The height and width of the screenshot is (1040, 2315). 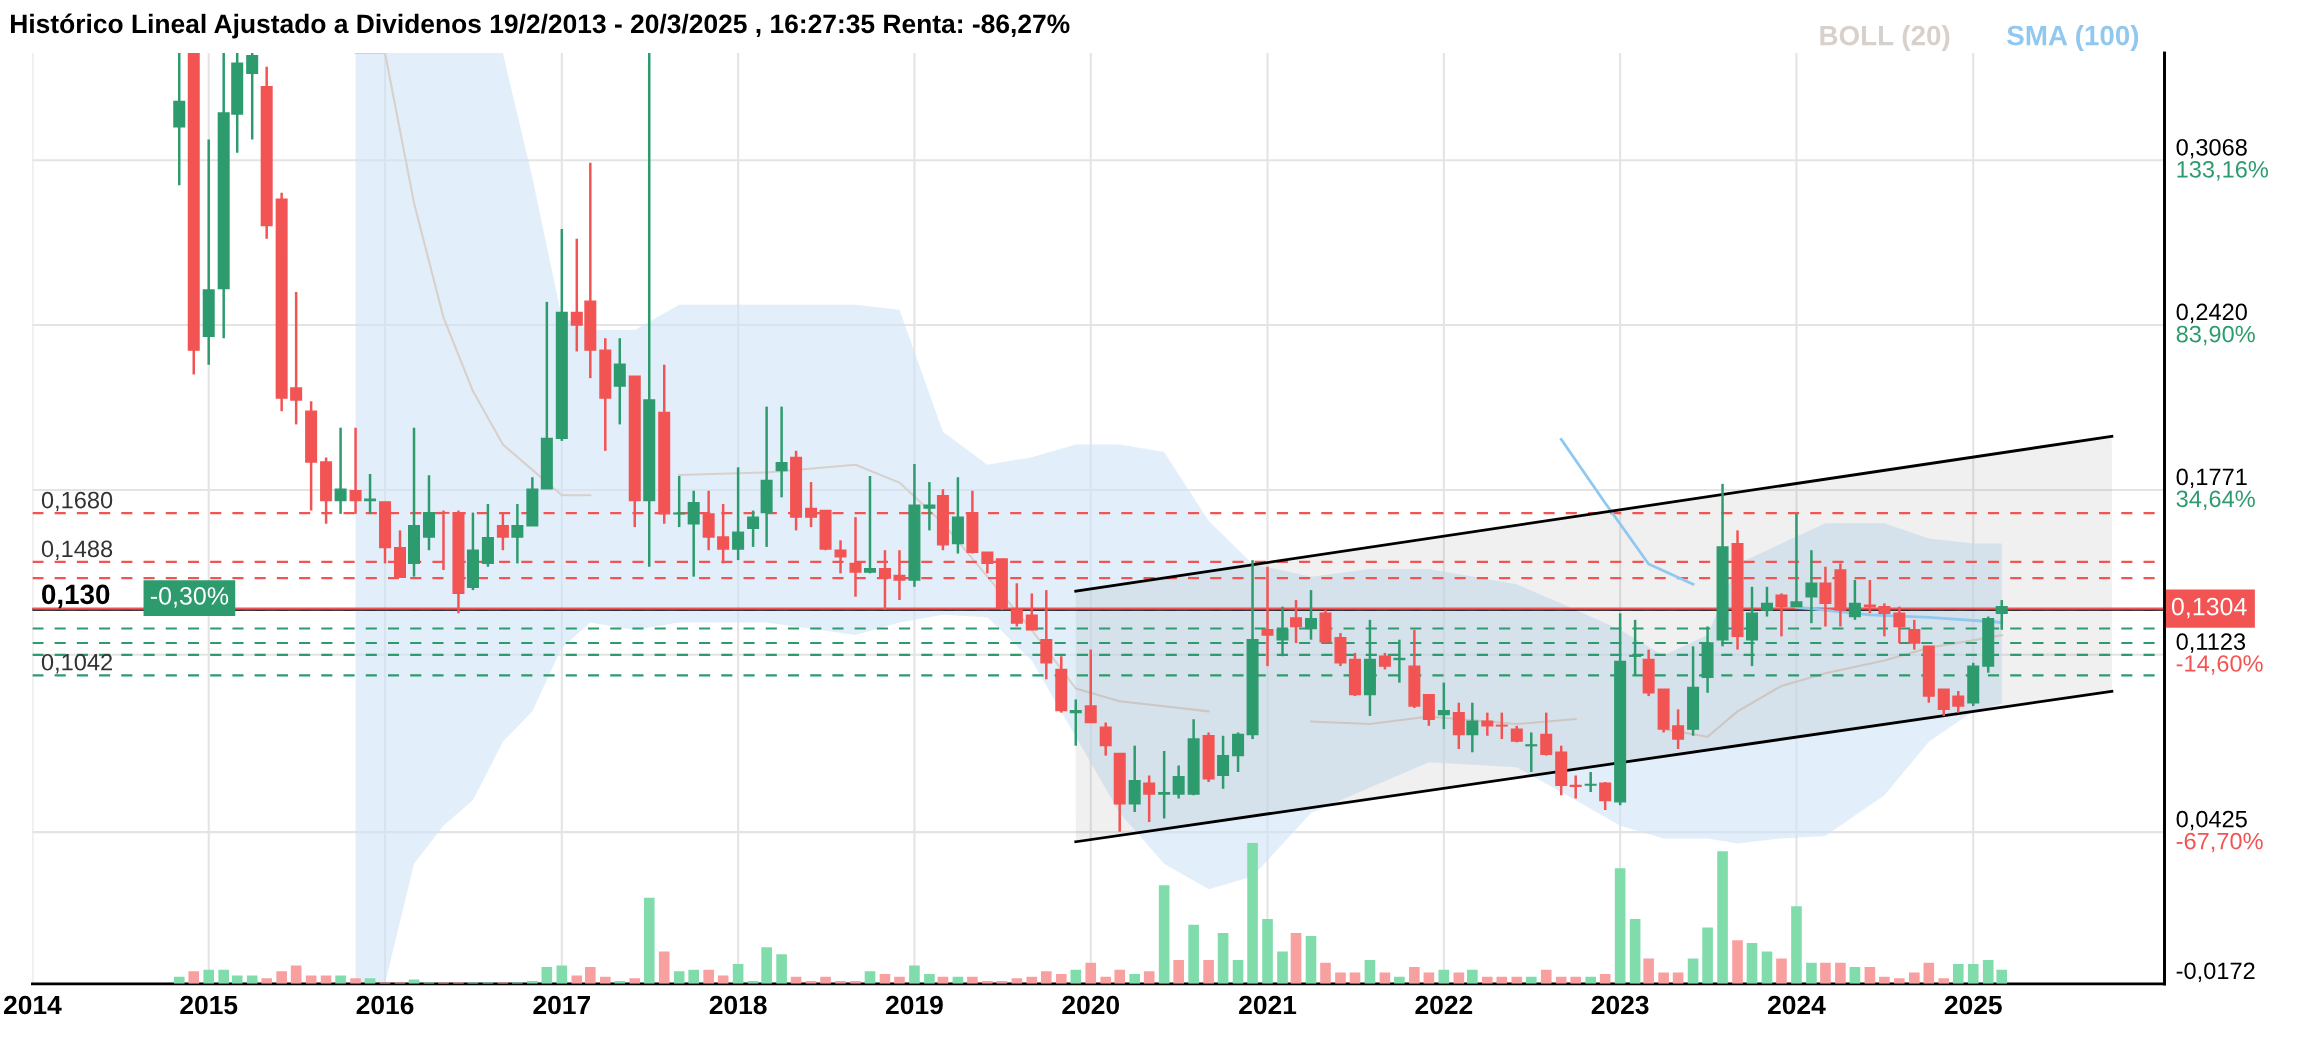 I want to click on annotation: -0,30%, so click(x=189, y=597).